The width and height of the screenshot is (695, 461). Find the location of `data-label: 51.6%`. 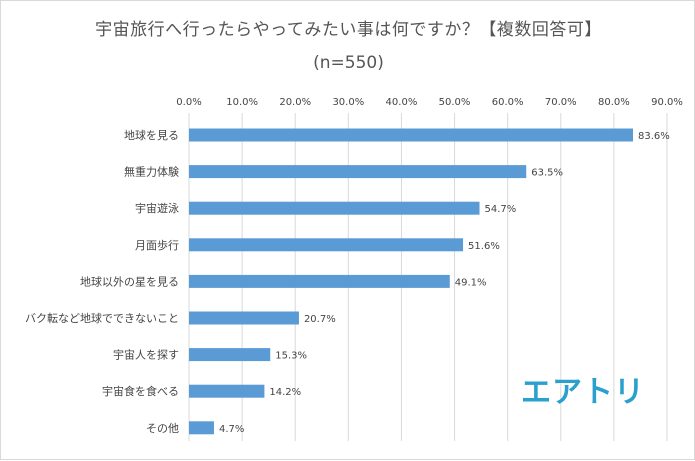

data-label: 51.6% is located at coordinates (484, 246).